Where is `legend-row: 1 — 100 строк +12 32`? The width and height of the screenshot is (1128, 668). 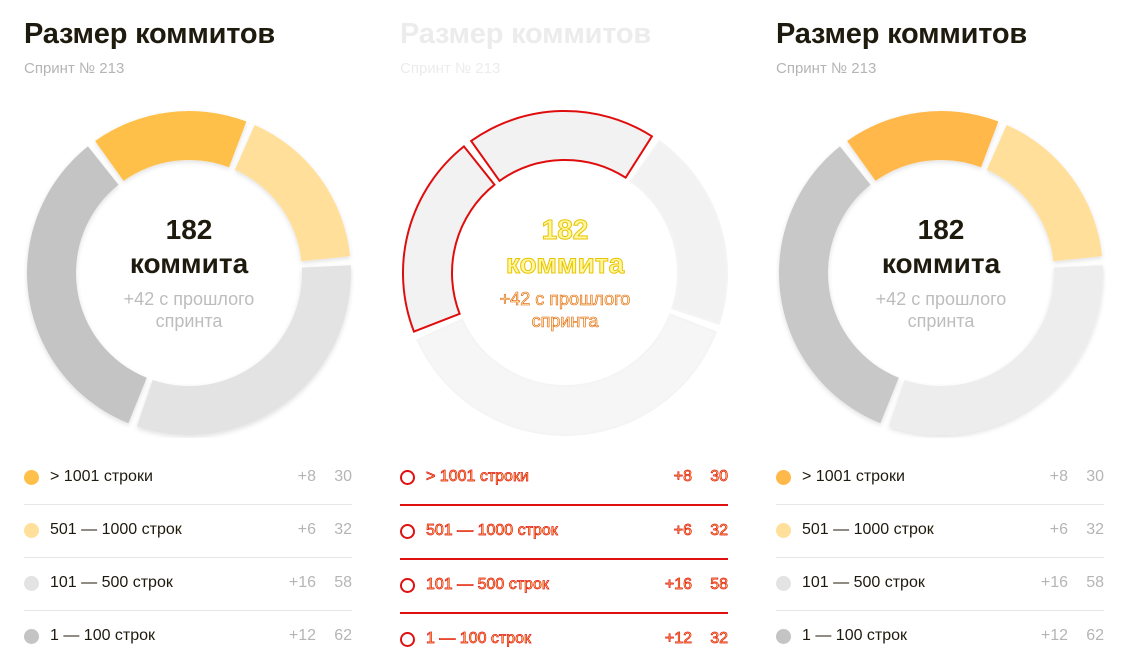
legend-row: 1 — 100 строк +12 32 is located at coordinates (564, 640).